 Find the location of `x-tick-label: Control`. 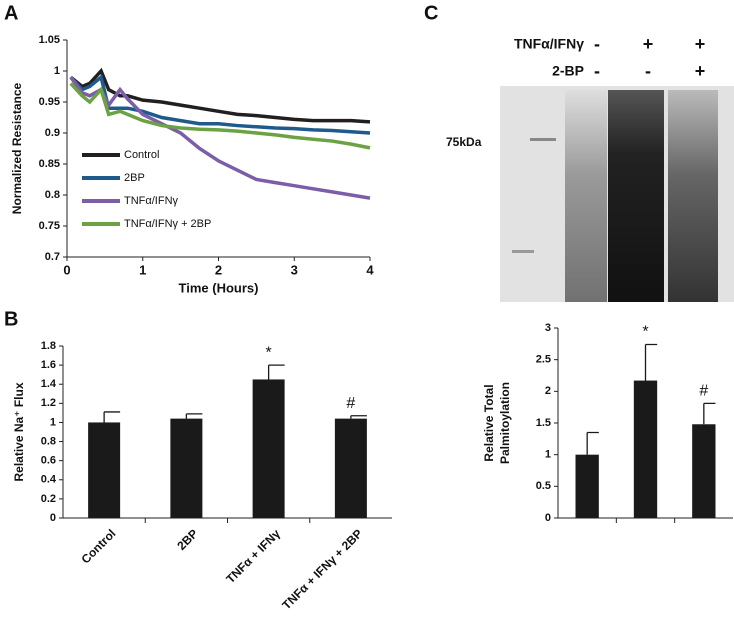

x-tick-label: Control is located at coordinates (98, 546).